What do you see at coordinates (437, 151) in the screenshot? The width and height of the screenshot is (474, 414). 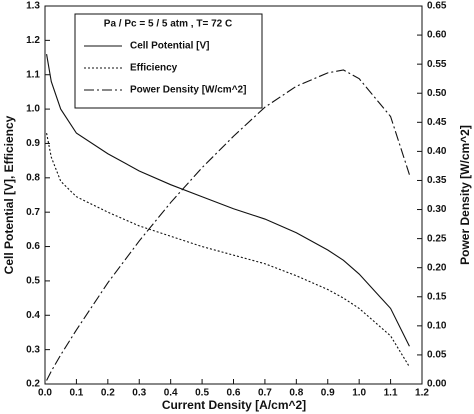 I see `y2-tick-label: 0.40` at bounding box center [437, 151].